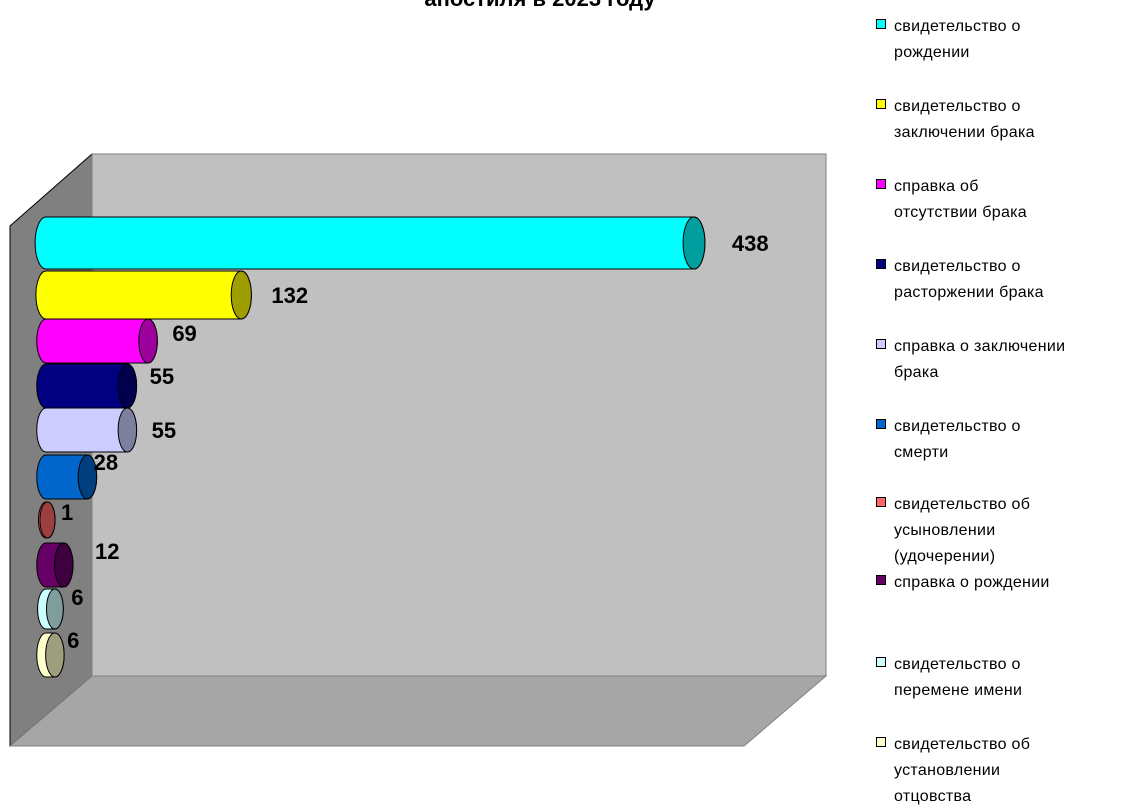  What do you see at coordinates (116, 341) in the screenshot?
I see `bar-3: 69` at bounding box center [116, 341].